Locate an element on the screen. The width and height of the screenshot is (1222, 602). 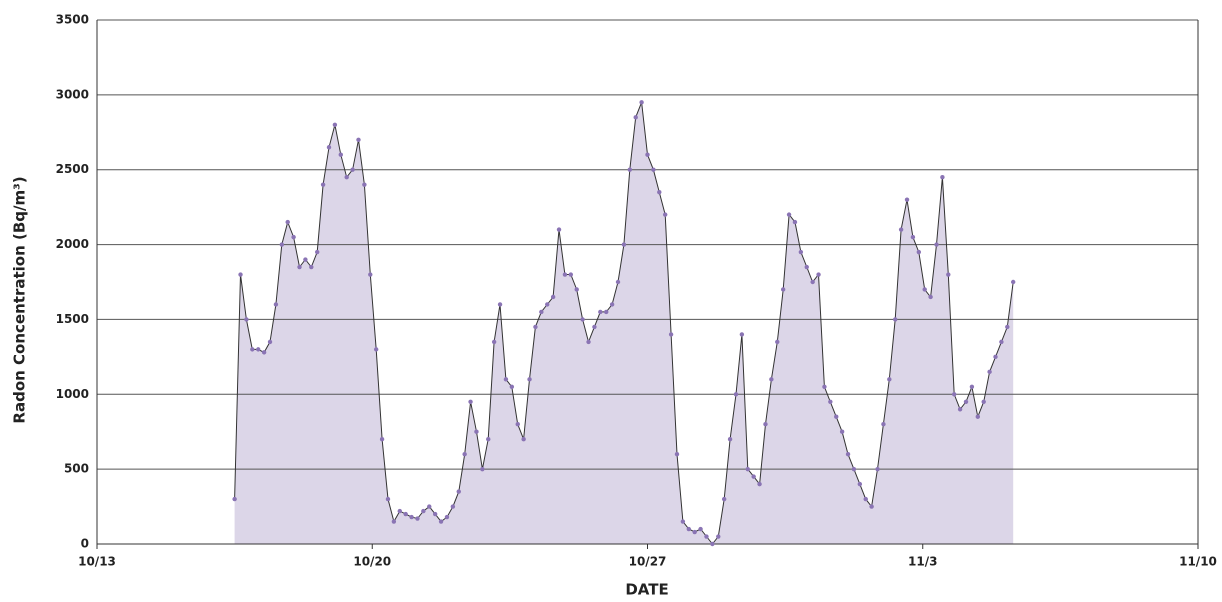
y-tick-label: 1500 is located at coordinates (72, 319).